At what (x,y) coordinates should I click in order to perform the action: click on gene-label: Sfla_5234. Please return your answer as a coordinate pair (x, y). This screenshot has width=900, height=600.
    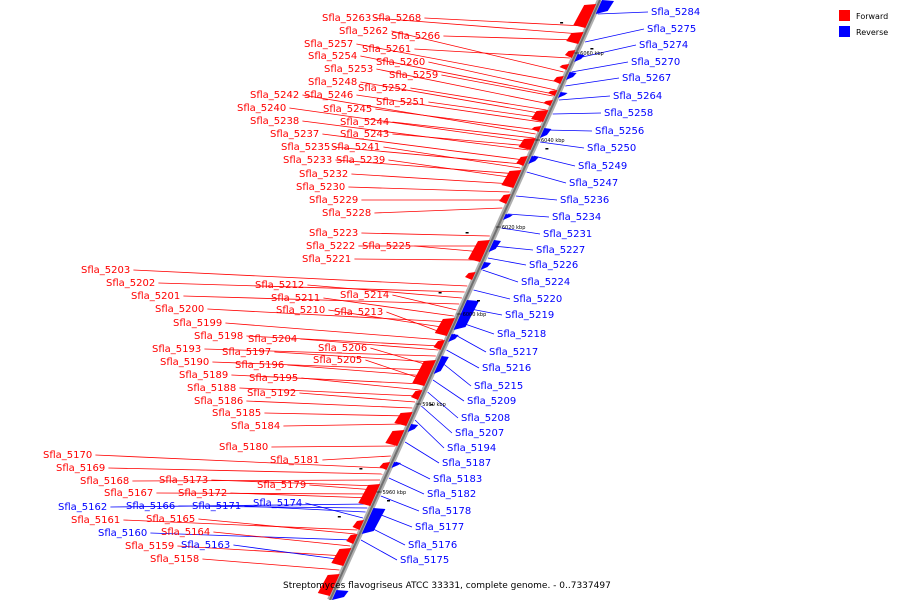
    Looking at the image, I should click on (576, 217).